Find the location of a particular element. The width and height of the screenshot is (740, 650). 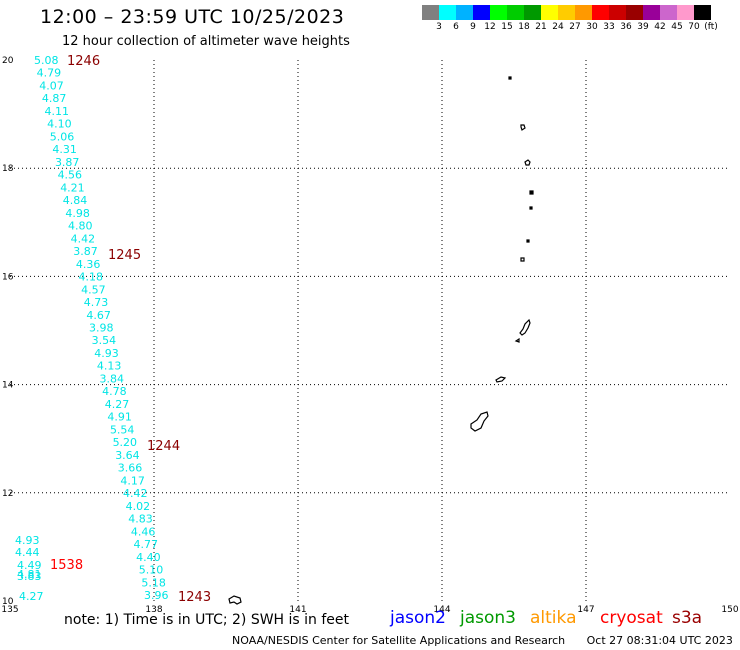

swh-value: 3.83 is located at coordinates (29, 576).